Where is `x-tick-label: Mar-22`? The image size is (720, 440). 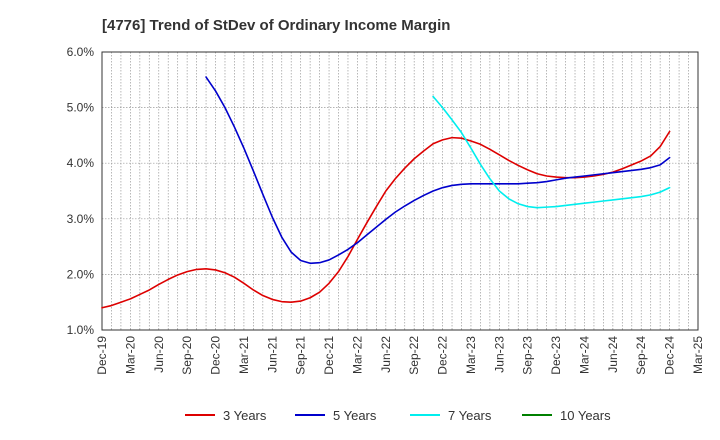 x-tick-label: Mar-22 is located at coordinates (357, 355).